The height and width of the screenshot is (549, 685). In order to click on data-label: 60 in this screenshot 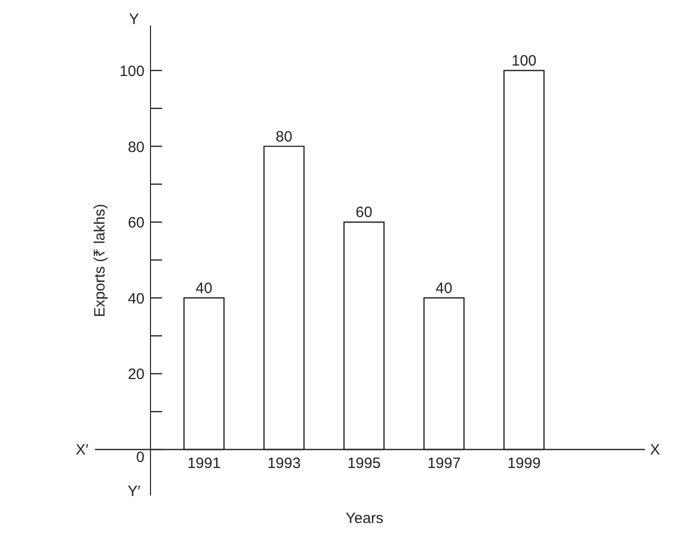, I will do `click(364, 213)`.